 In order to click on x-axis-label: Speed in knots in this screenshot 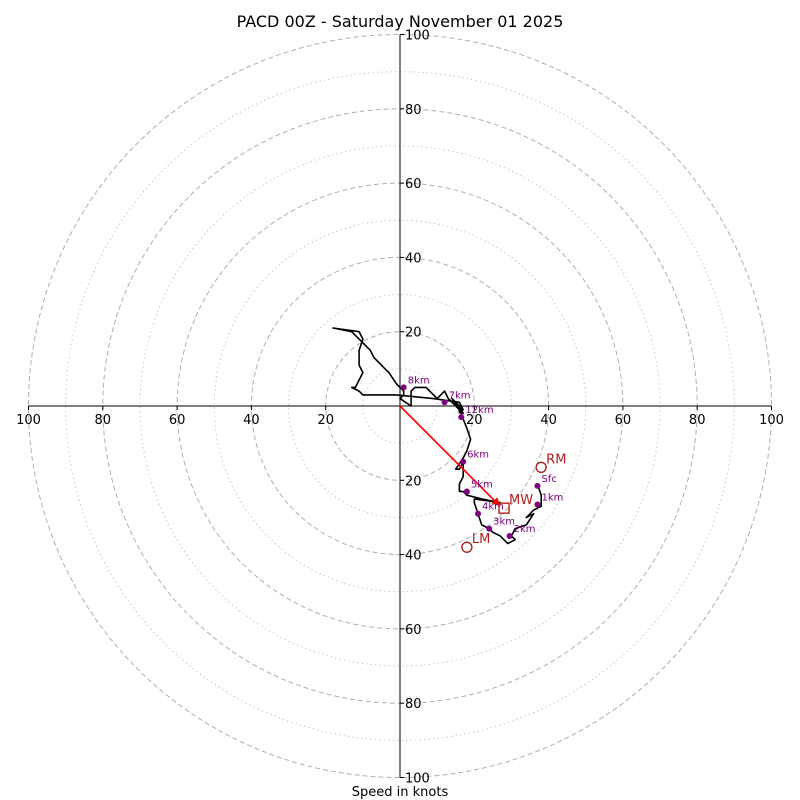, I will do `click(400, 792)`.